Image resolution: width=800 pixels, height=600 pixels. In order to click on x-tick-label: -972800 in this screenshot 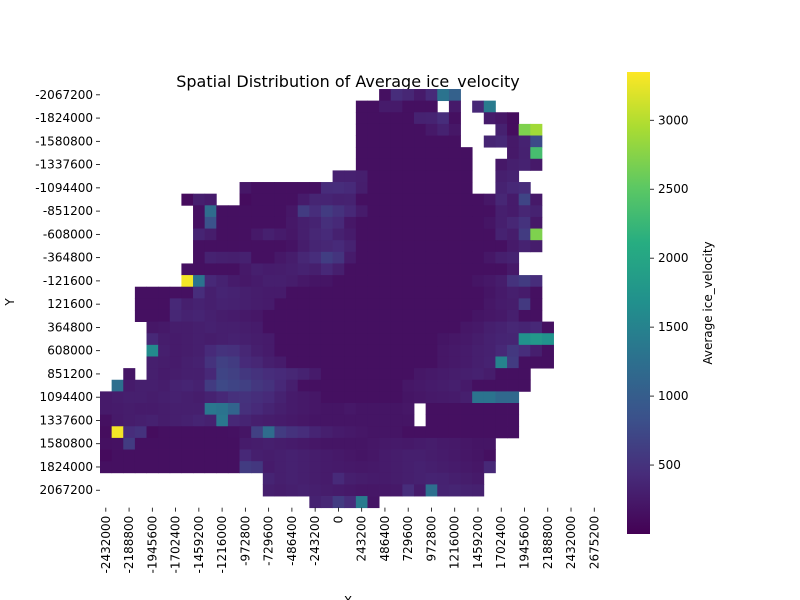, I will do `click(245, 541)`.